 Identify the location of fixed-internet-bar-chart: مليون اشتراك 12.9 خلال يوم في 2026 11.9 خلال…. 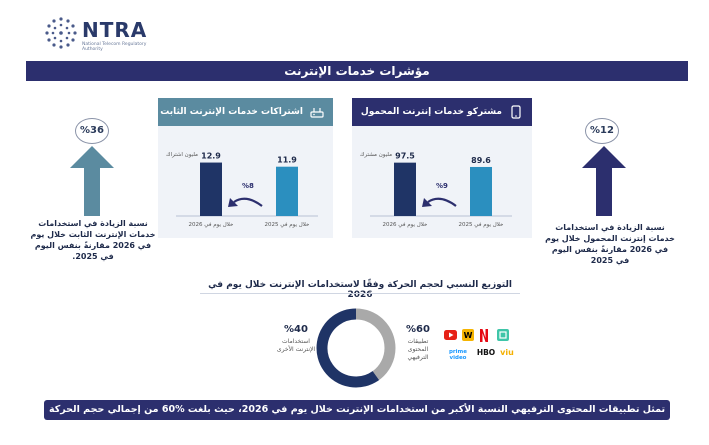
(242, 190).